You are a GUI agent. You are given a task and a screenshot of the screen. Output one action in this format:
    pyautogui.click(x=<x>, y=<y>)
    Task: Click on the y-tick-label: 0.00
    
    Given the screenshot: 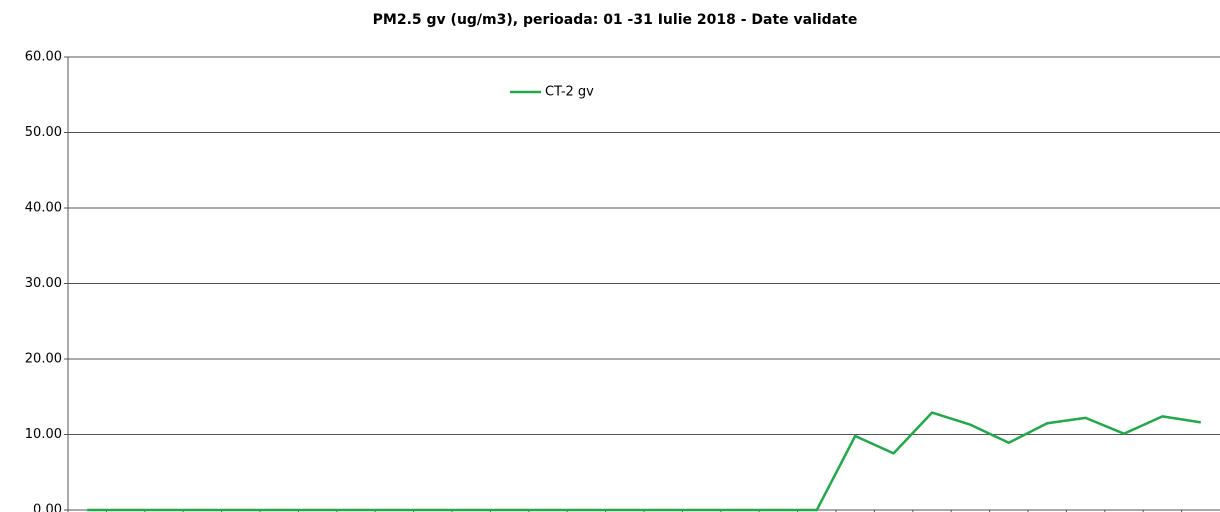 What is the action you would take?
    pyautogui.click(x=47, y=507)
    